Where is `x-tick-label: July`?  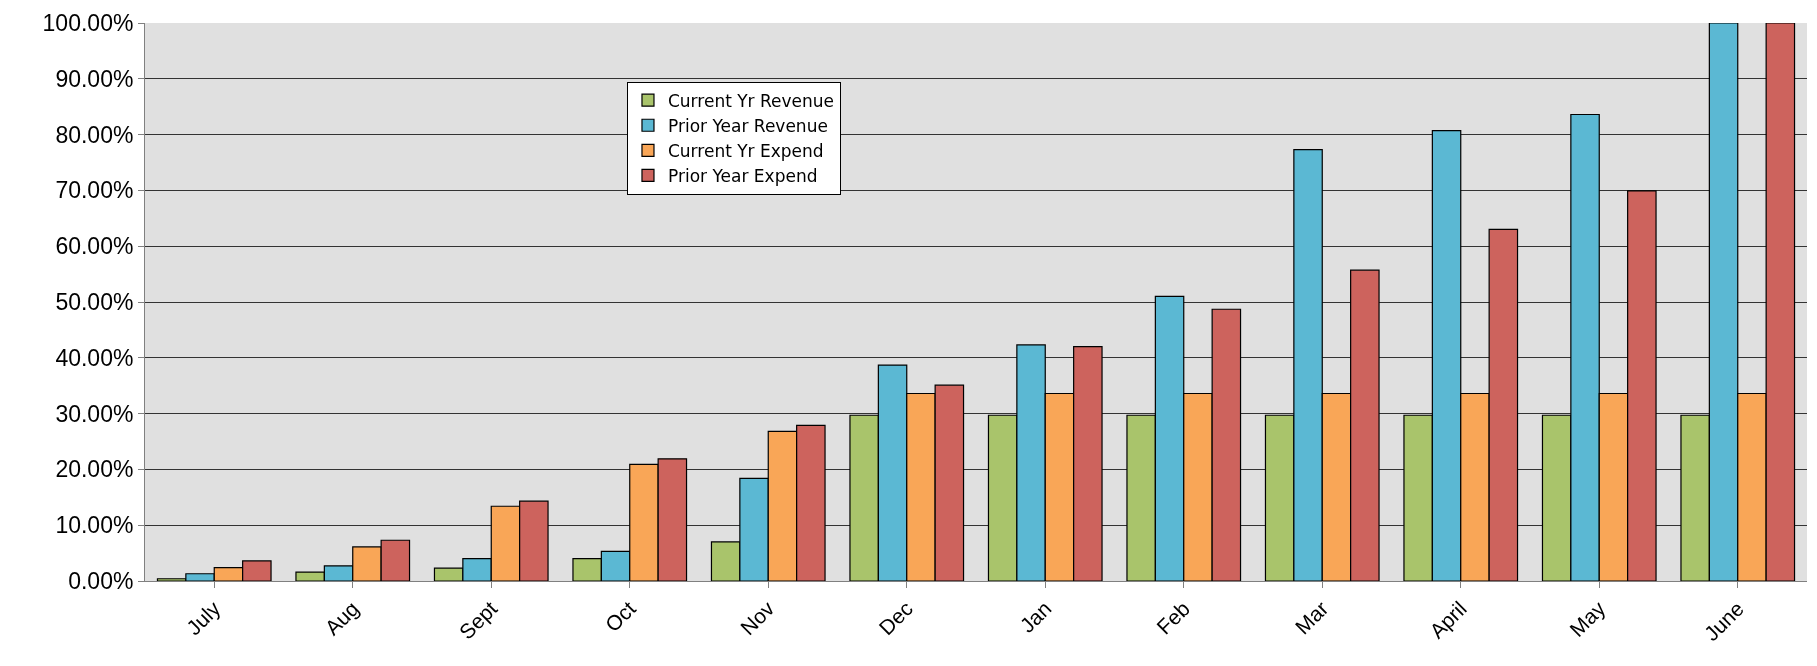
x-tick-label: July is located at coordinates (203, 618).